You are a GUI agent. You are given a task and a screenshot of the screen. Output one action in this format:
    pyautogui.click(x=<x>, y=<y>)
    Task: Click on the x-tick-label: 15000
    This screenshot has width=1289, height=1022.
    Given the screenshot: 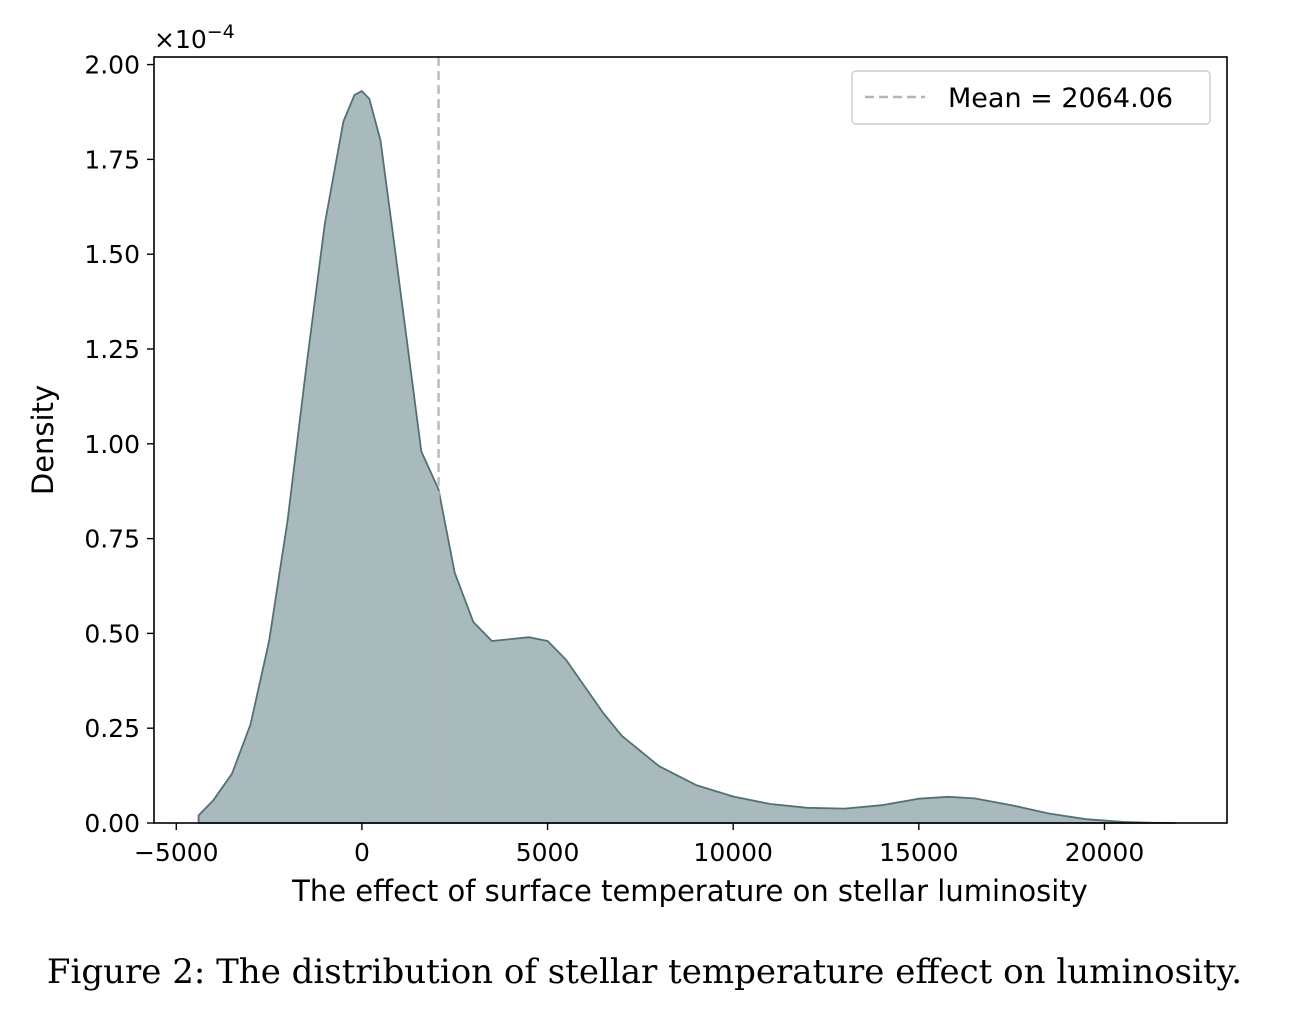 What is the action you would take?
    pyautogui.click(x=919, y=852)
    